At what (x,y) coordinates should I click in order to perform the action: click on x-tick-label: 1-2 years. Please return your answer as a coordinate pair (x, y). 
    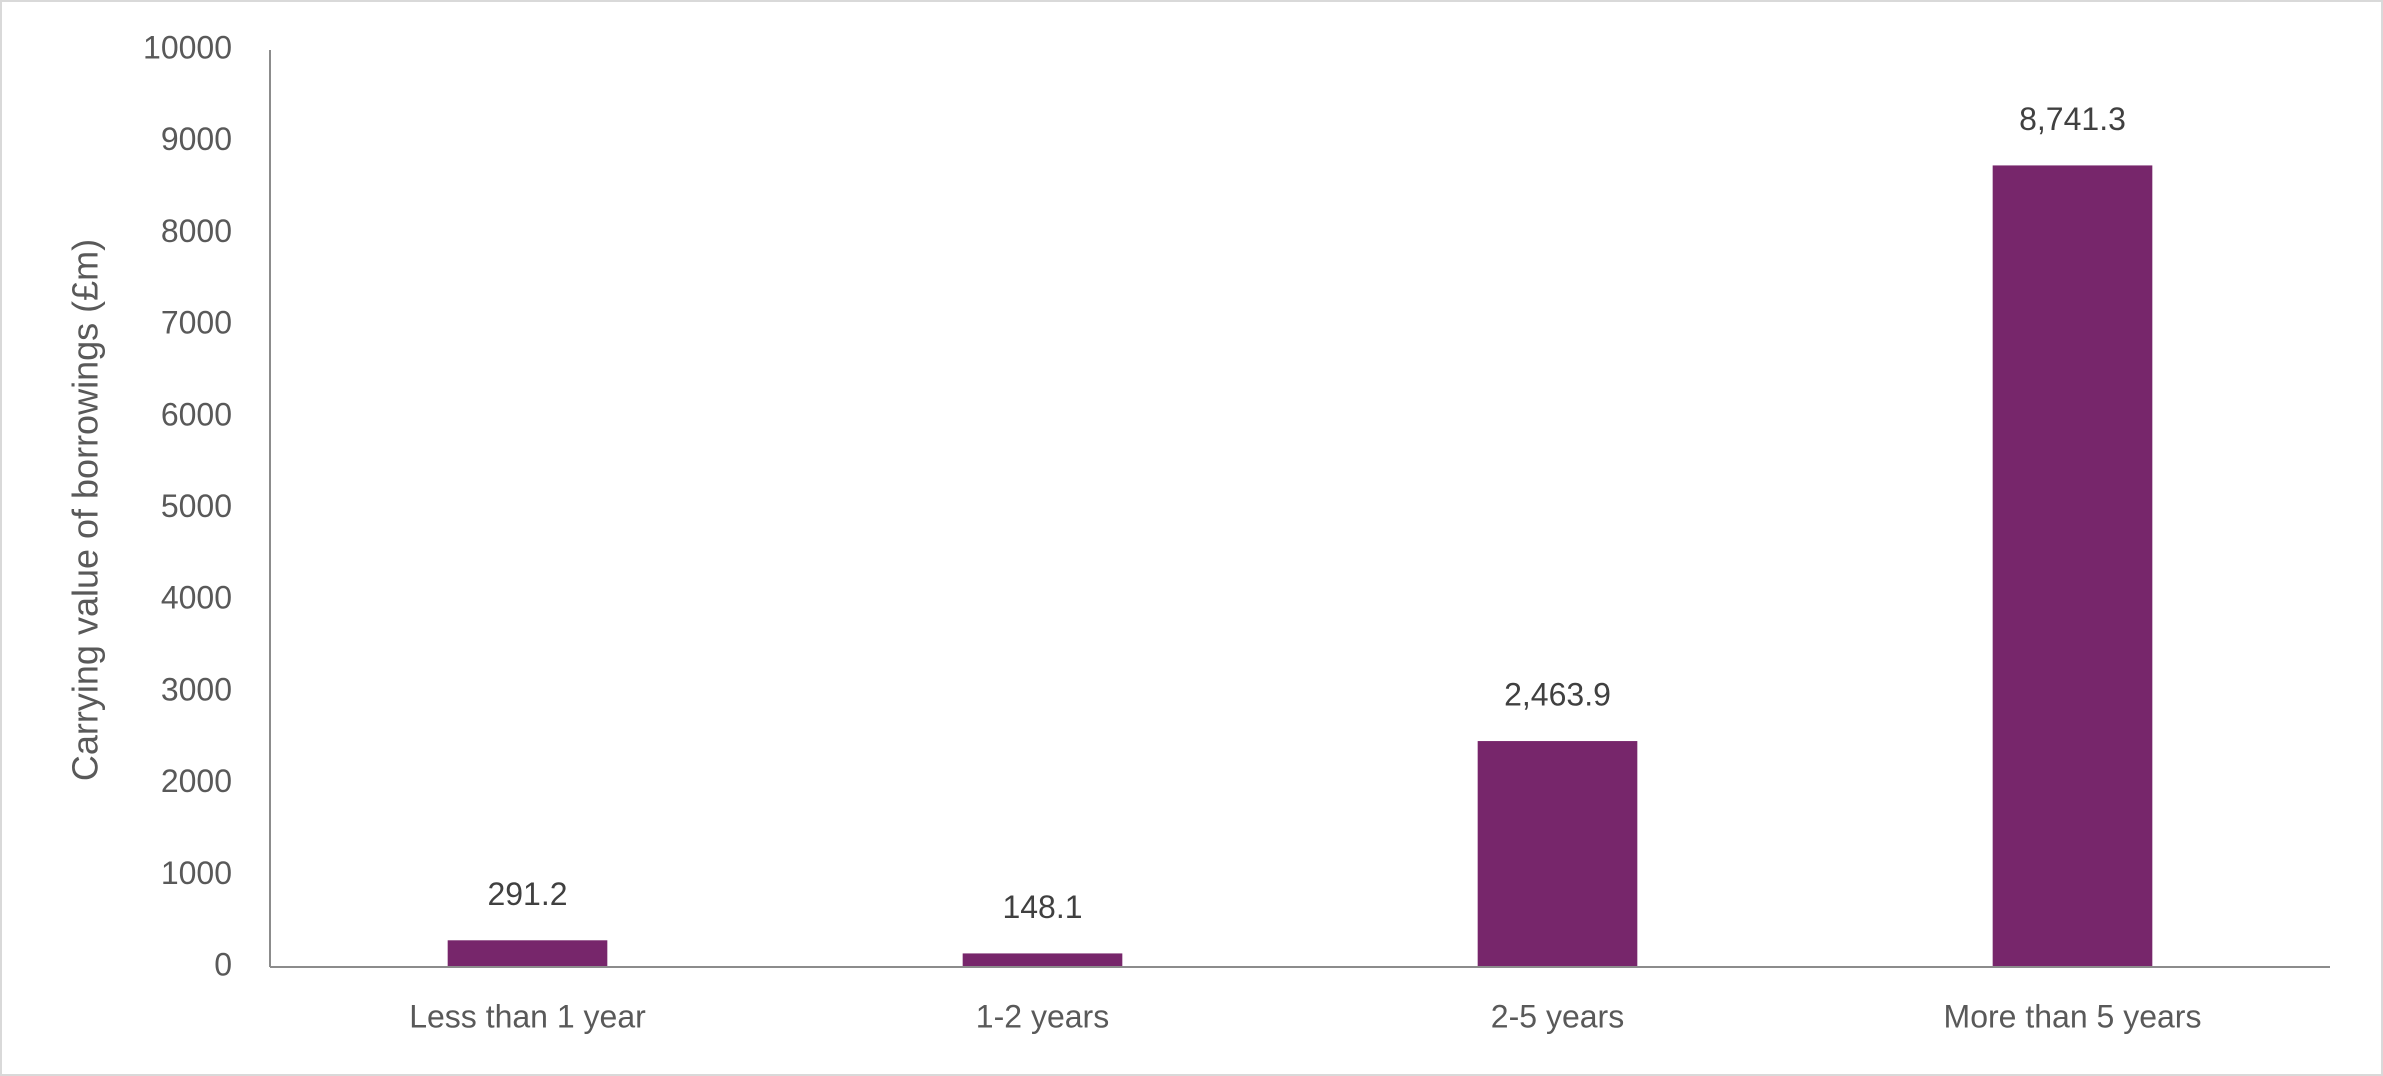
    Looking at the image, I should click on (1042, 1016).